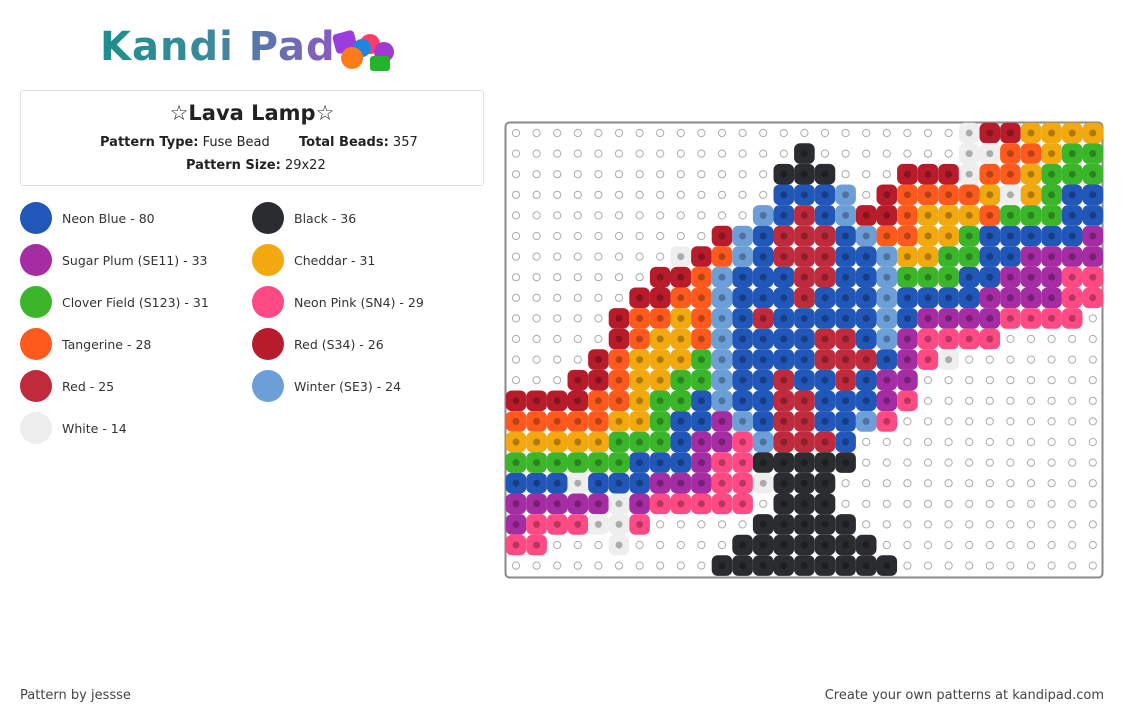 This screenshot has height=720, width=1124. What do you see at coordinates (252, 113) in the screenshot?
I see `pattern-title: ☆Lava Lamp☆` at bounding box center [252, 113].